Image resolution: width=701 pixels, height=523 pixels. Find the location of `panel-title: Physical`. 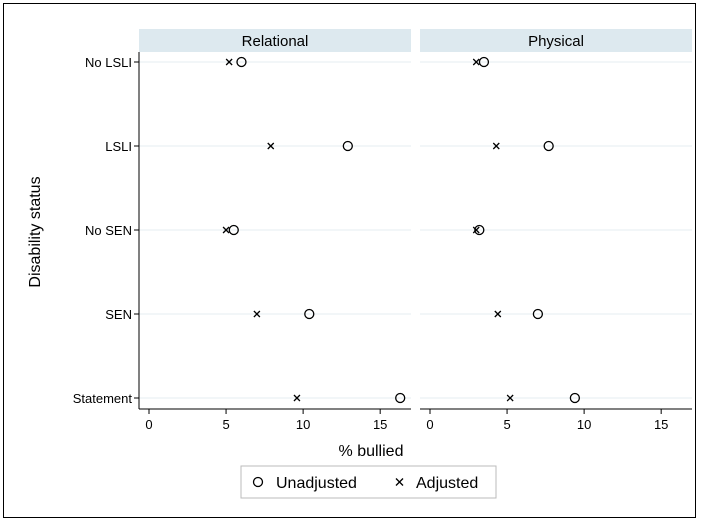

panel-title: Physical is located at coordinates (556, 41).